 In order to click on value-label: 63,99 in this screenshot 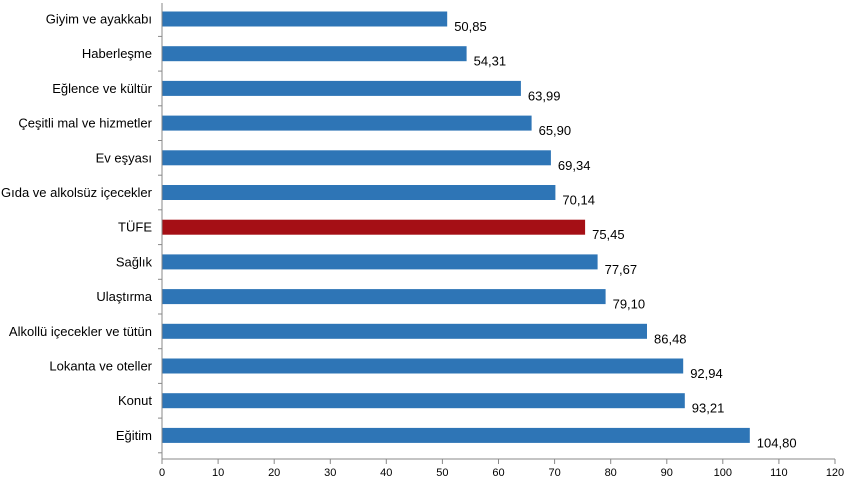, I will do `click(544, 95)`.